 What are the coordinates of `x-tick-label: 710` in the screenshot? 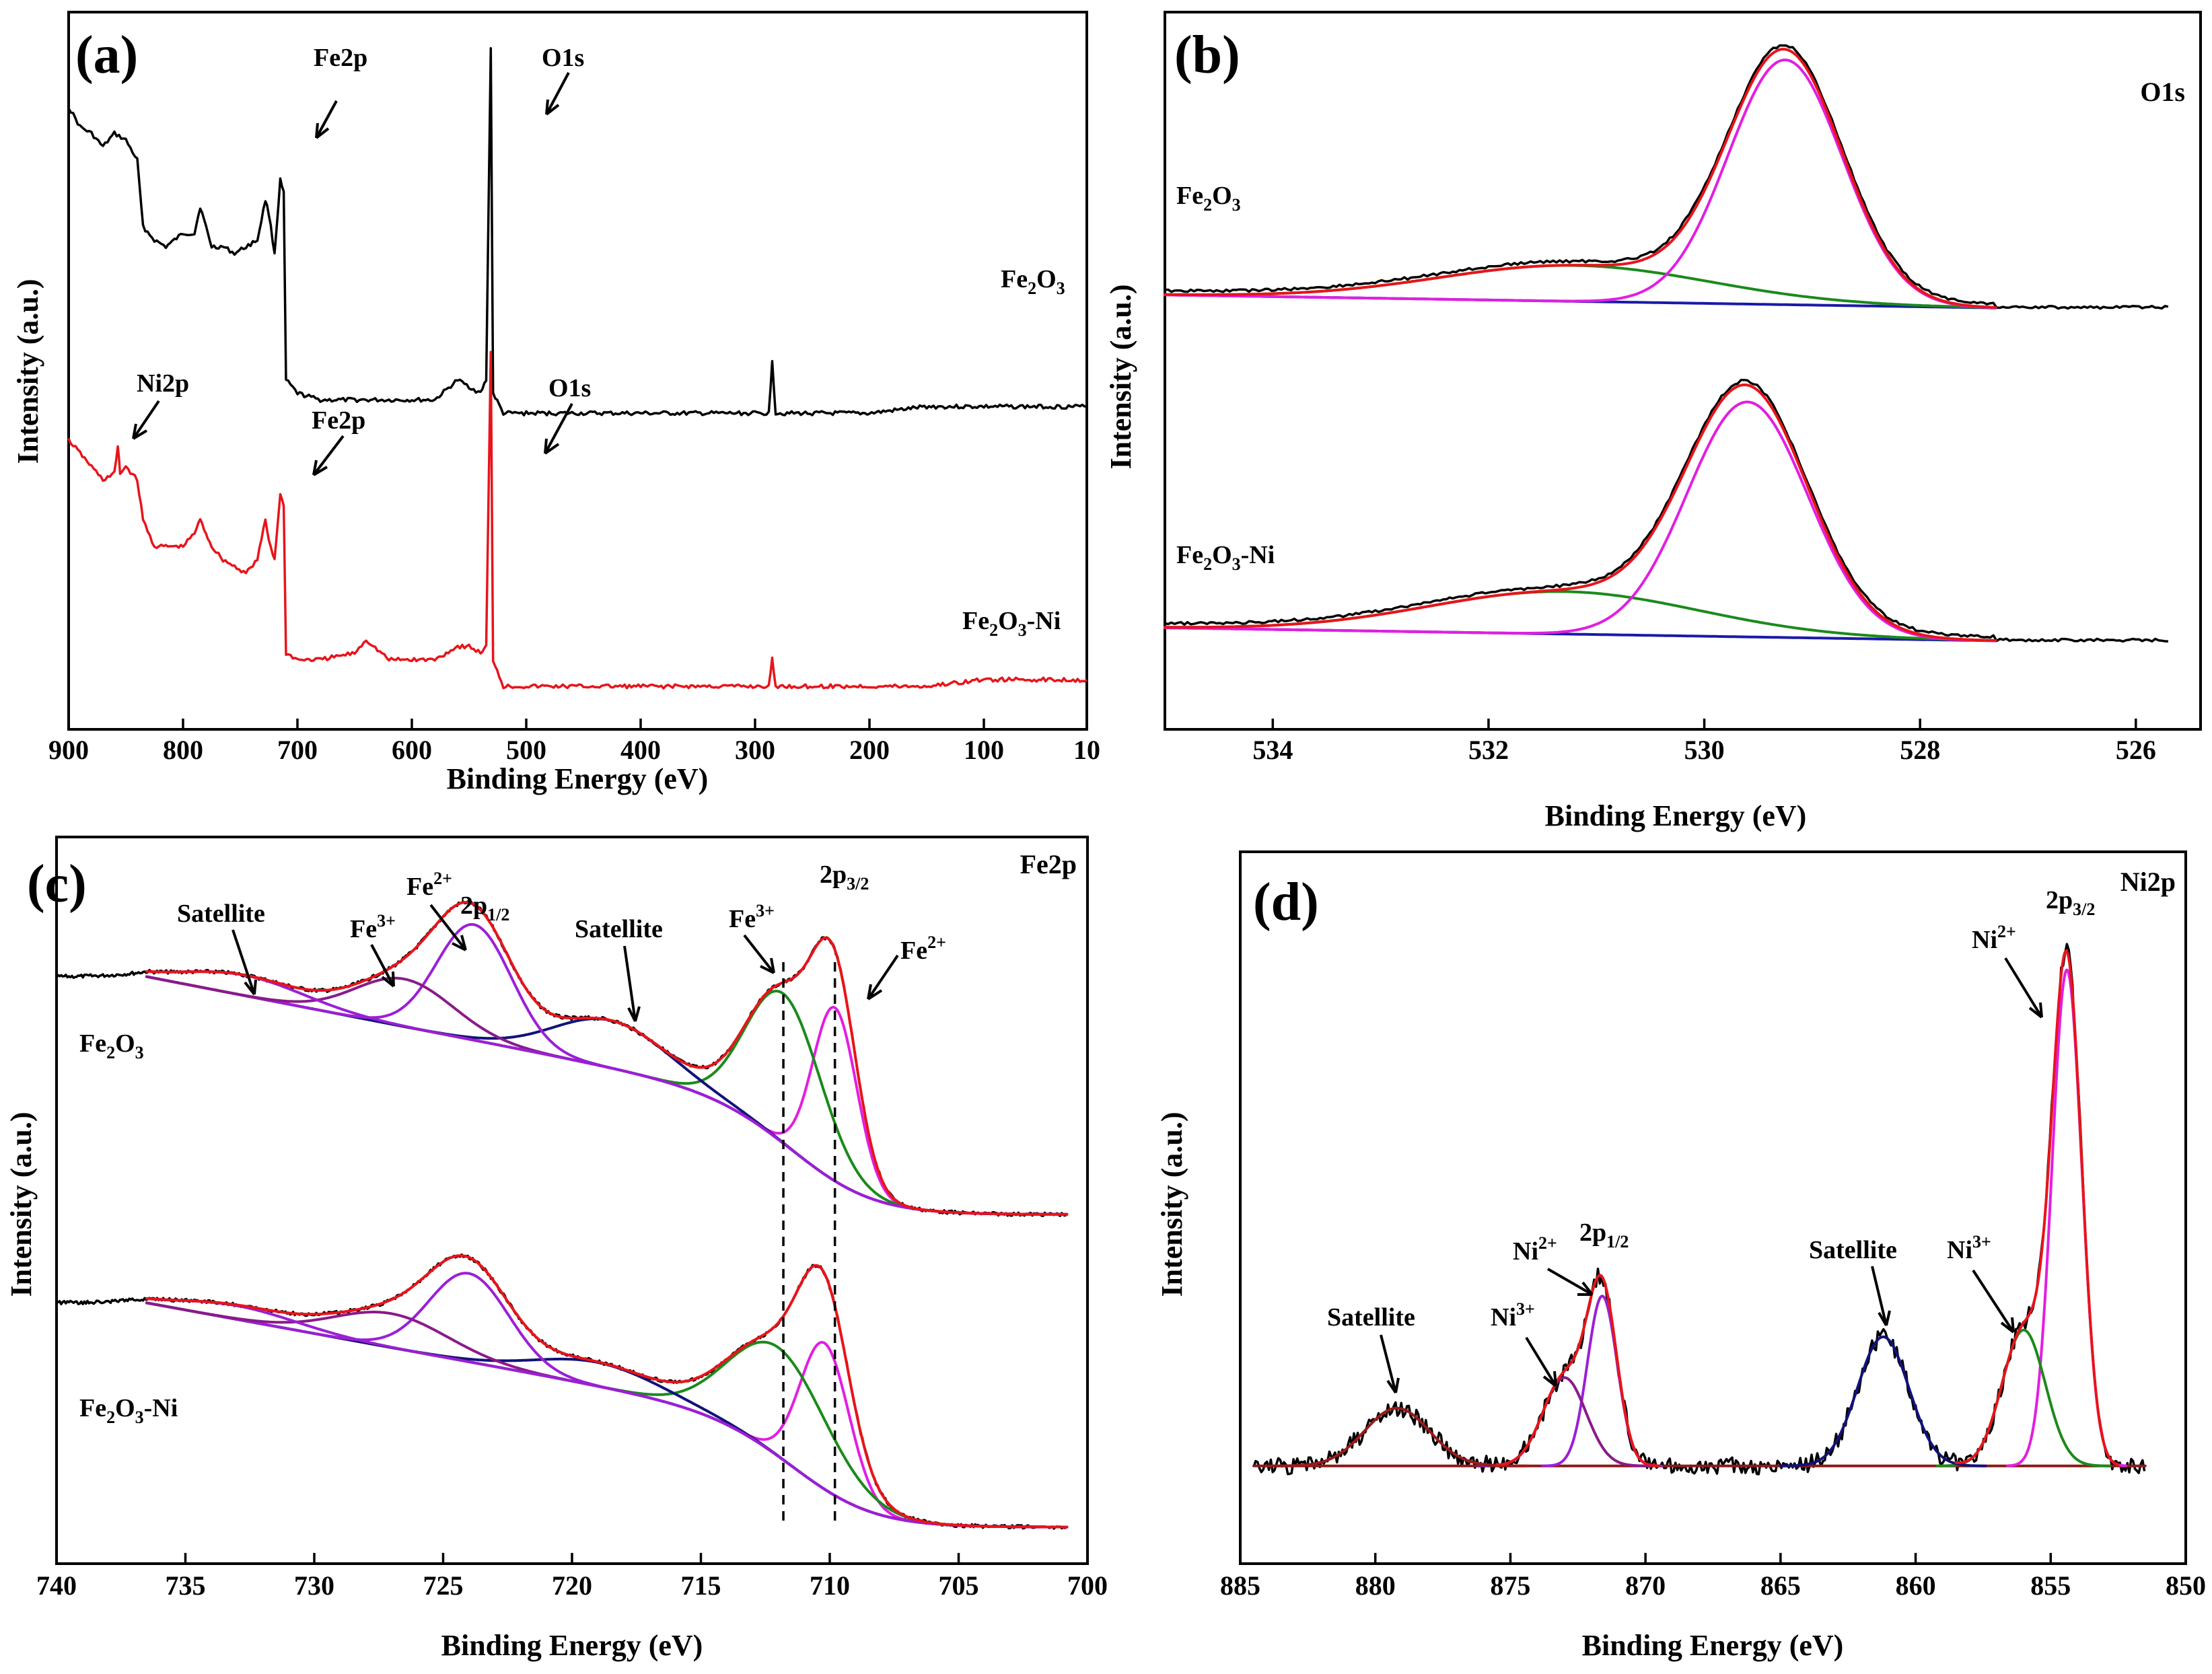 It's located at (830, 1586).